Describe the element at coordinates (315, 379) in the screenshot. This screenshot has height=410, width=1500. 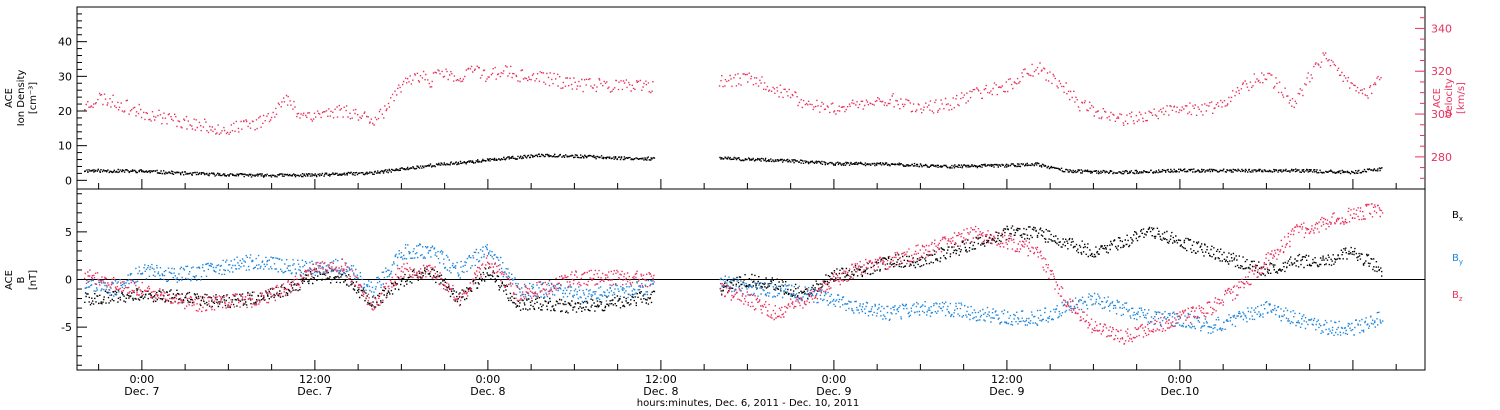
I see `x-tick-time-1: 12:00` at that location.